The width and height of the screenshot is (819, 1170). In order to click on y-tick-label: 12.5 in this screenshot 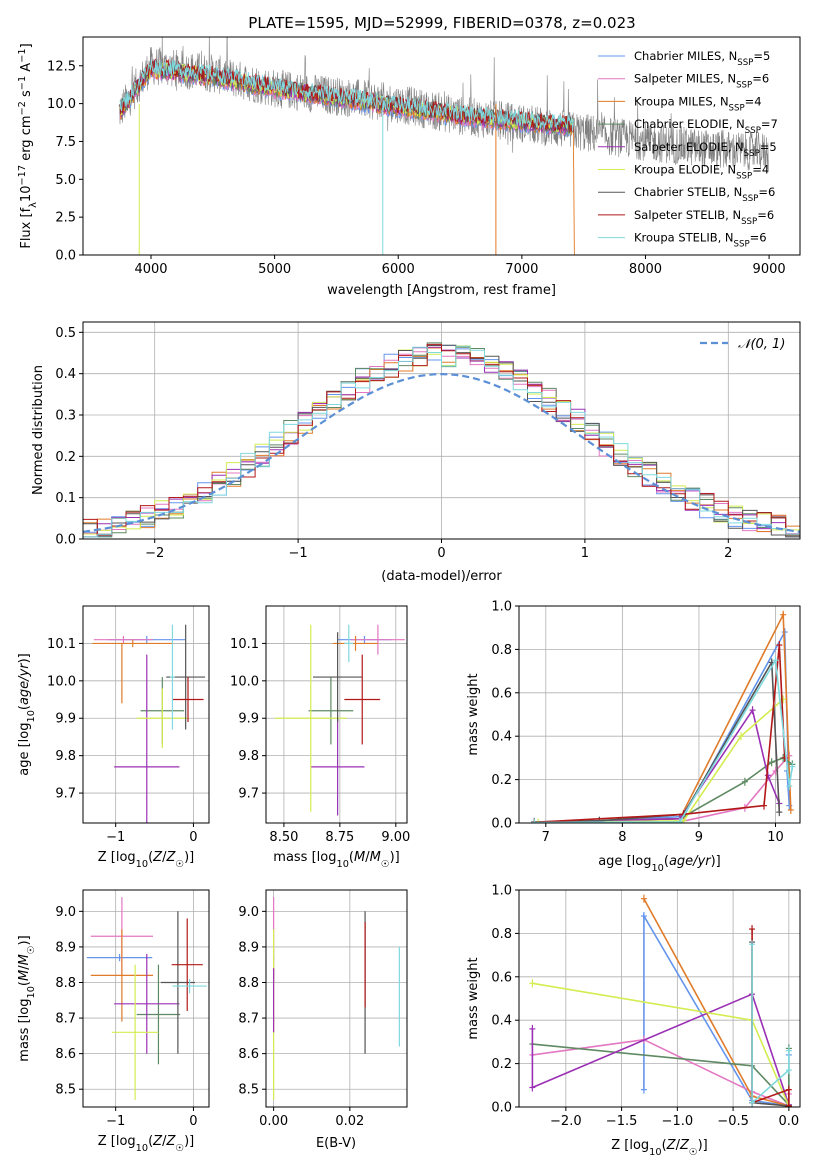, I will do `click(61, 66)`.